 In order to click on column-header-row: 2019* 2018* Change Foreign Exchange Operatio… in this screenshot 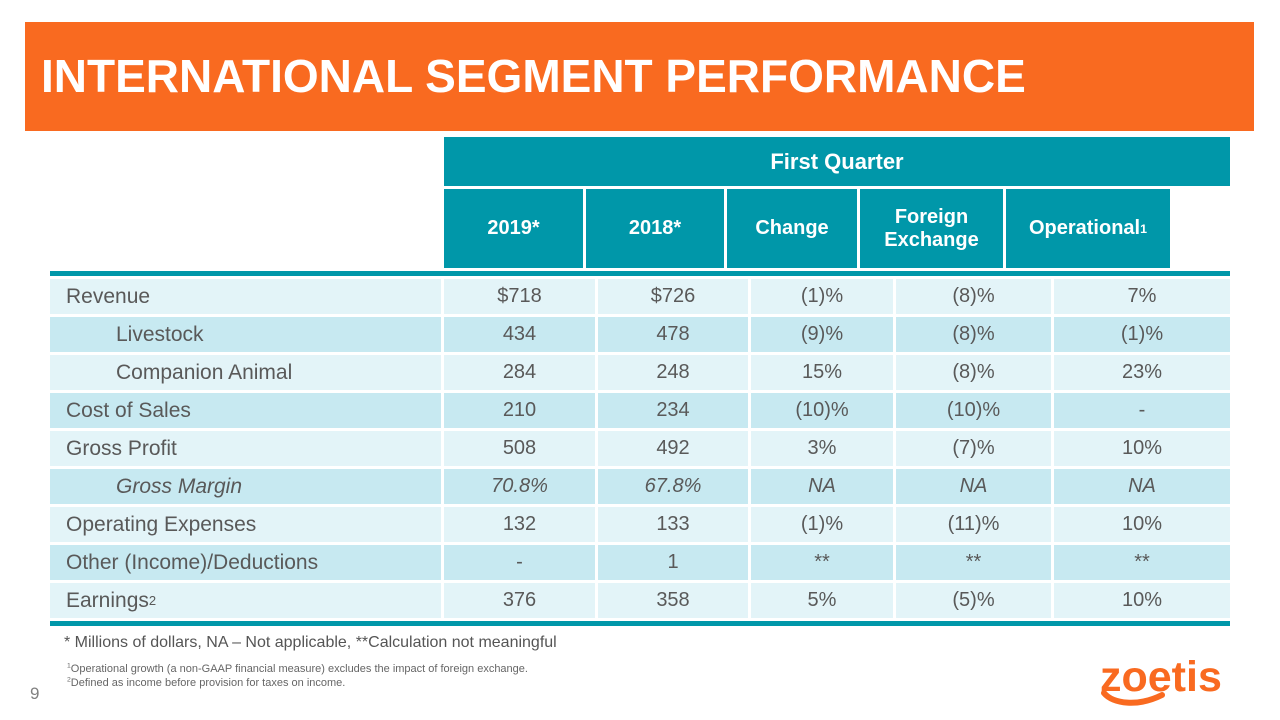, I will do `click(640, 228)`.